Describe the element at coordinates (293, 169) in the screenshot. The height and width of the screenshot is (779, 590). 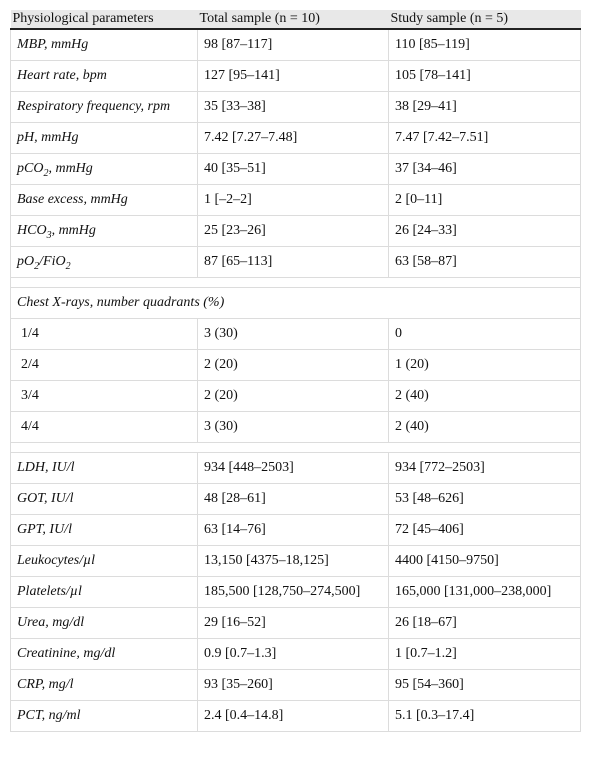
I see `value-cell: 40 [35–51]` at that location.